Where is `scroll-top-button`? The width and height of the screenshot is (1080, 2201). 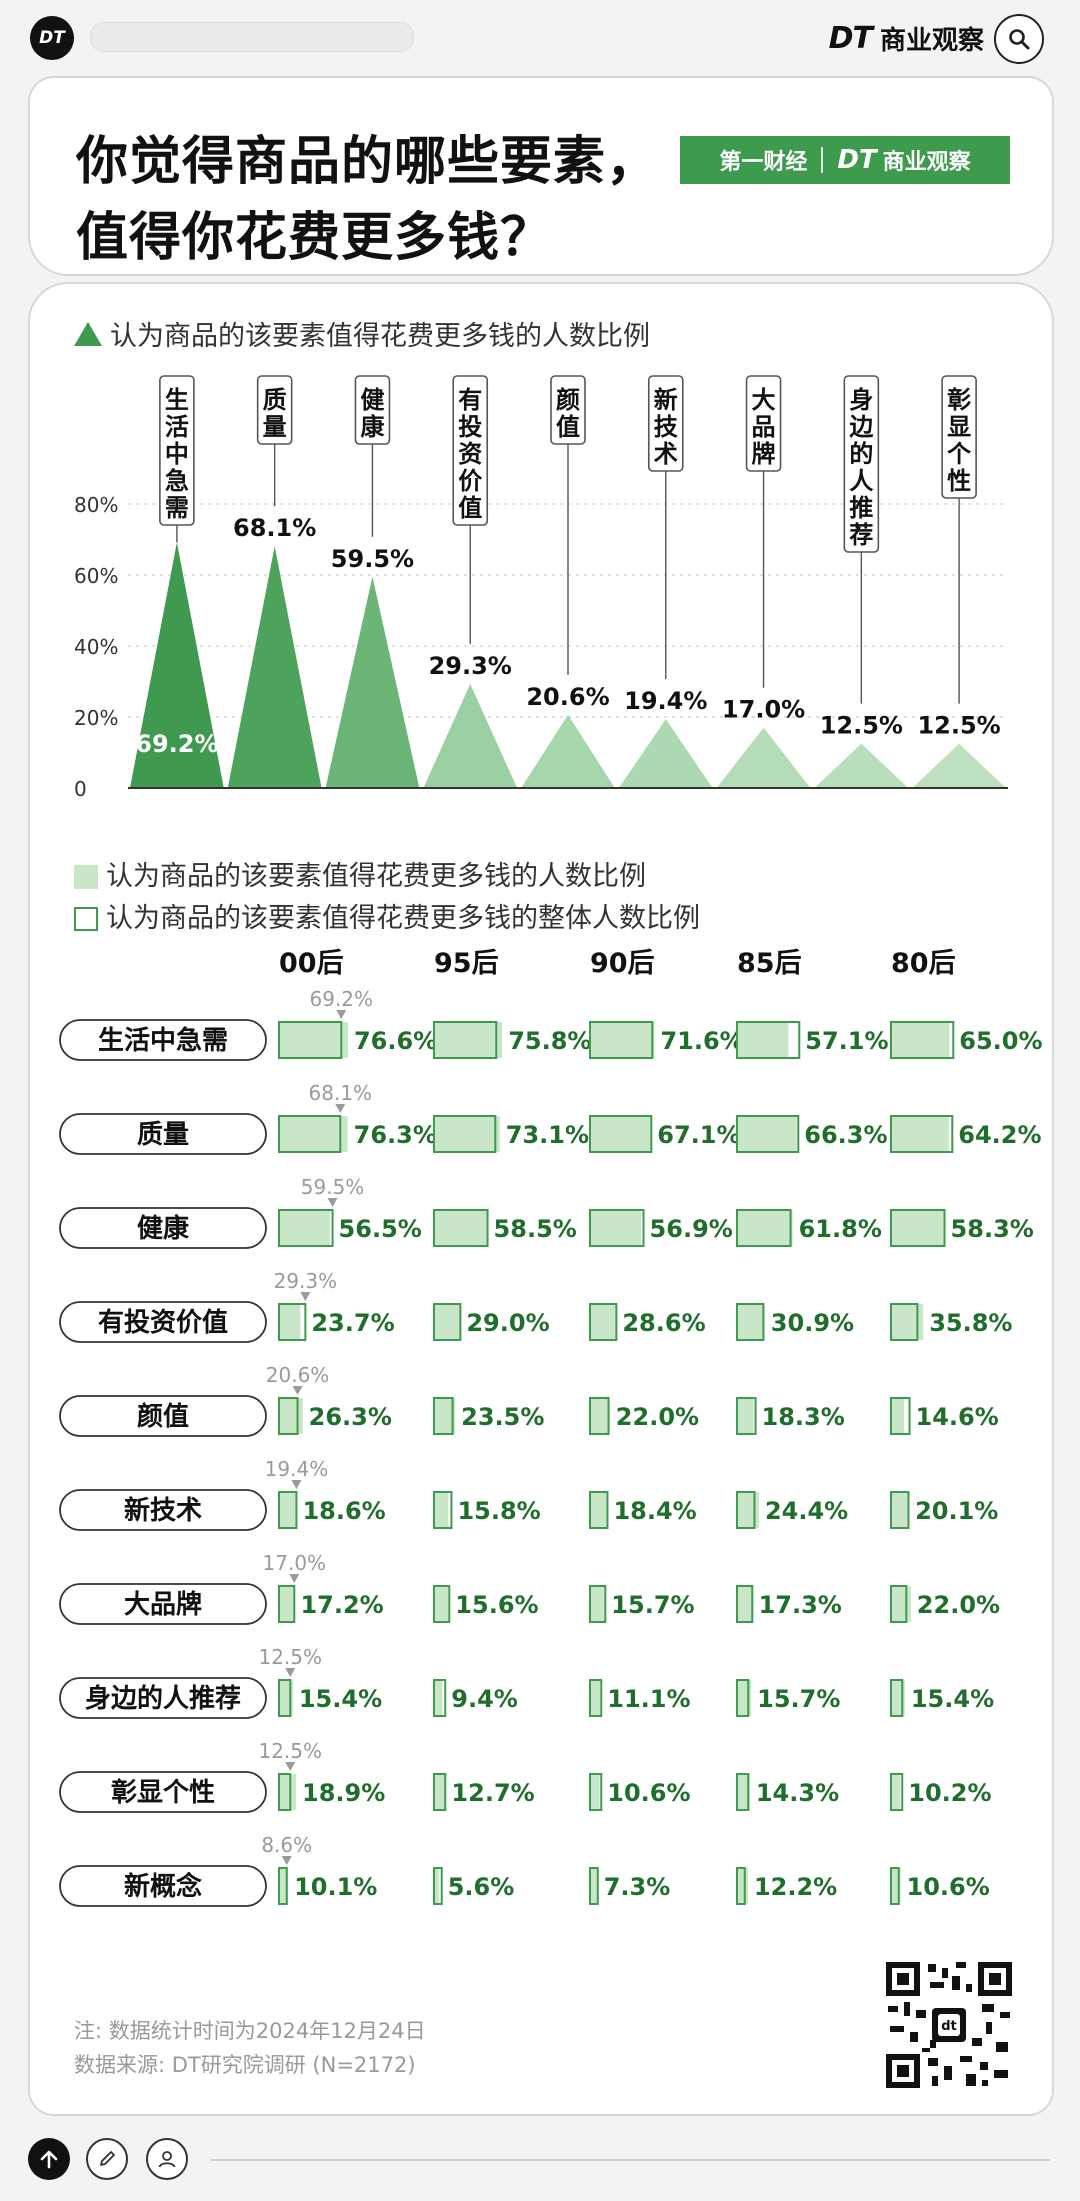
scroll-top-button is located at coordinates (49, 2159).